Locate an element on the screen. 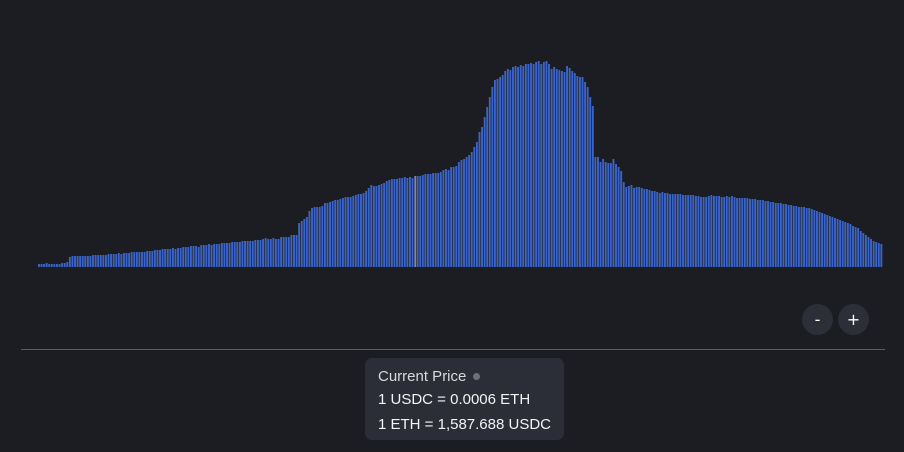  current-price-header: Current Price is located at coordinates (464, 376).